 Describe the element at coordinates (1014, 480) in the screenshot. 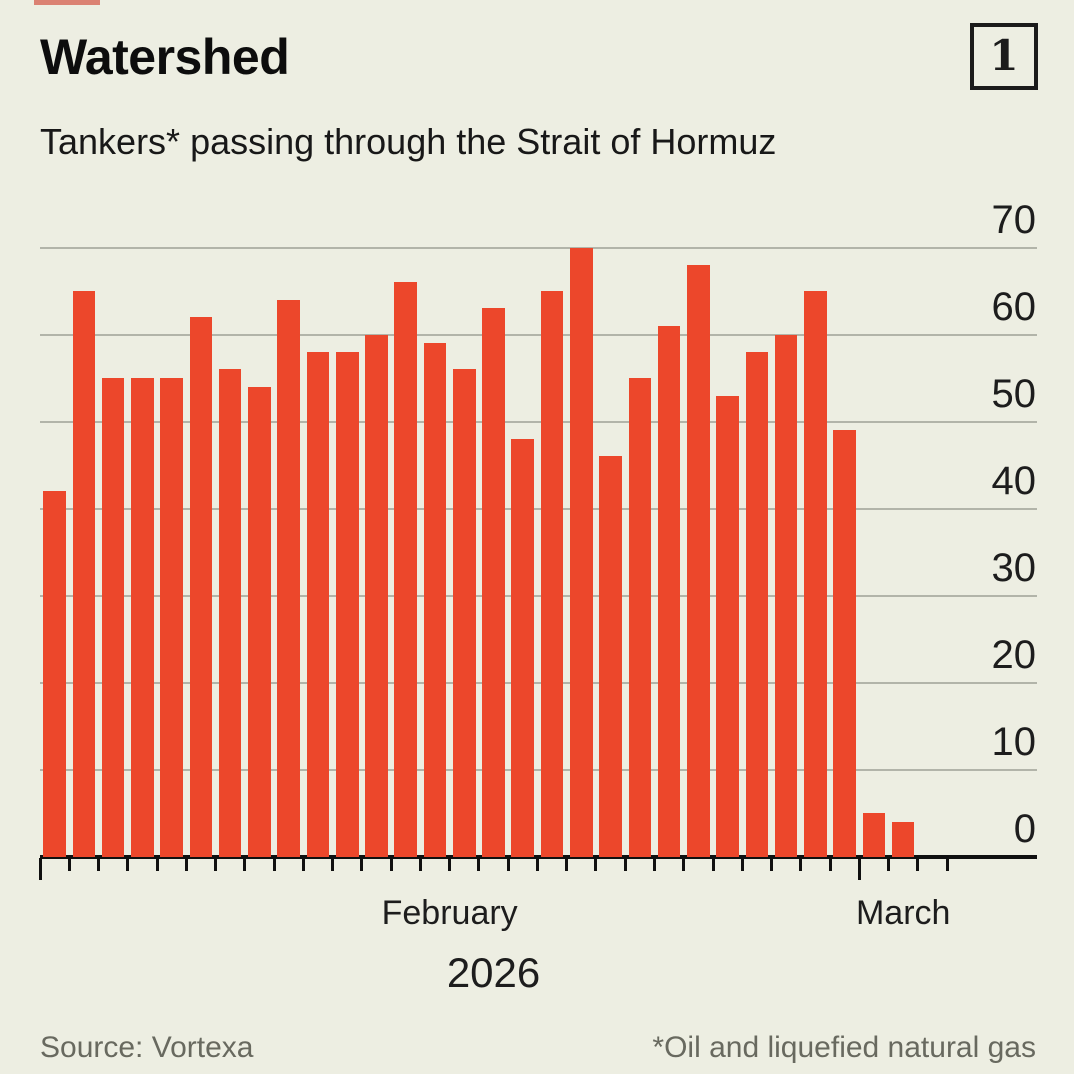

I see `y-axis-label-40: 40` at that location.